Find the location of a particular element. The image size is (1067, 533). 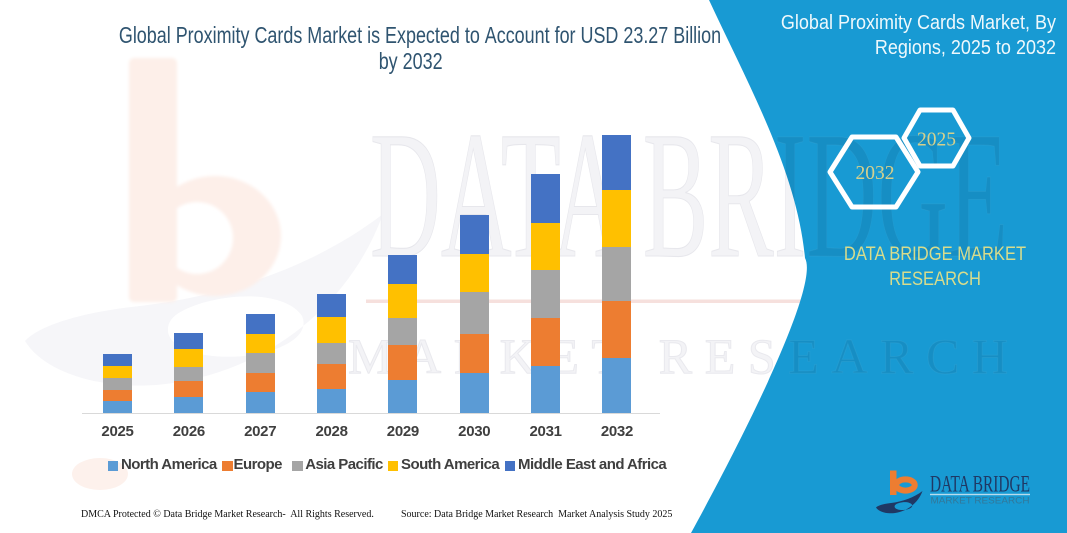

svg-text: 2032 is located at coordinates (875, 173).